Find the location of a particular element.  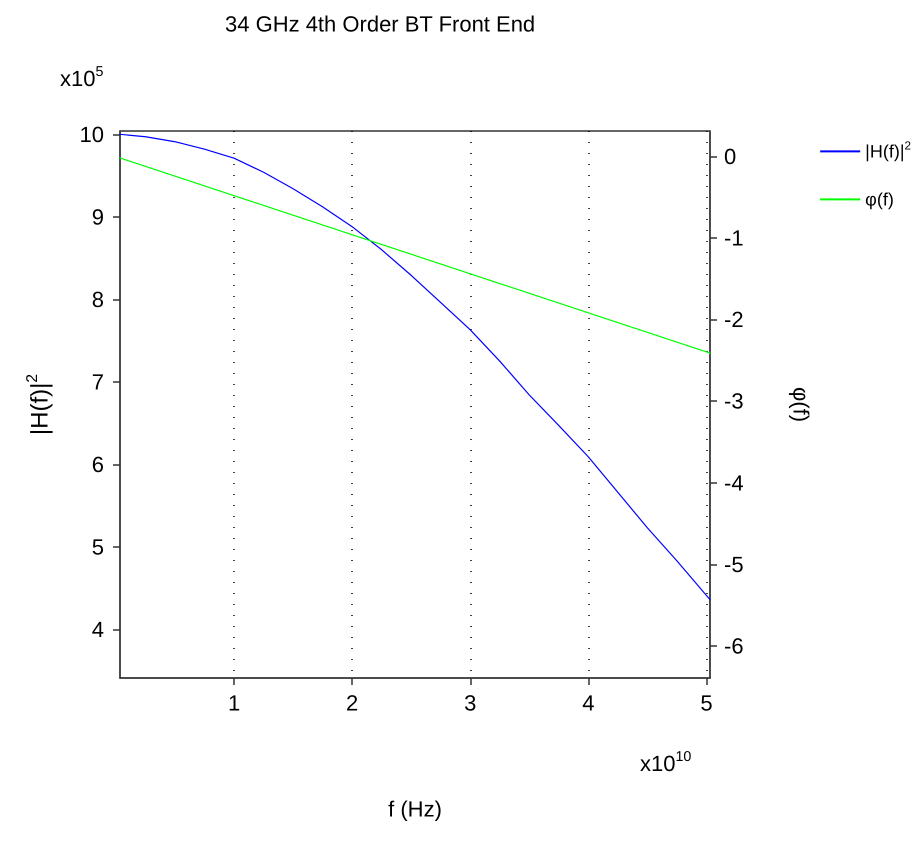

y-axis-title: |H(f)|2 is located at coordinates (39, 405).